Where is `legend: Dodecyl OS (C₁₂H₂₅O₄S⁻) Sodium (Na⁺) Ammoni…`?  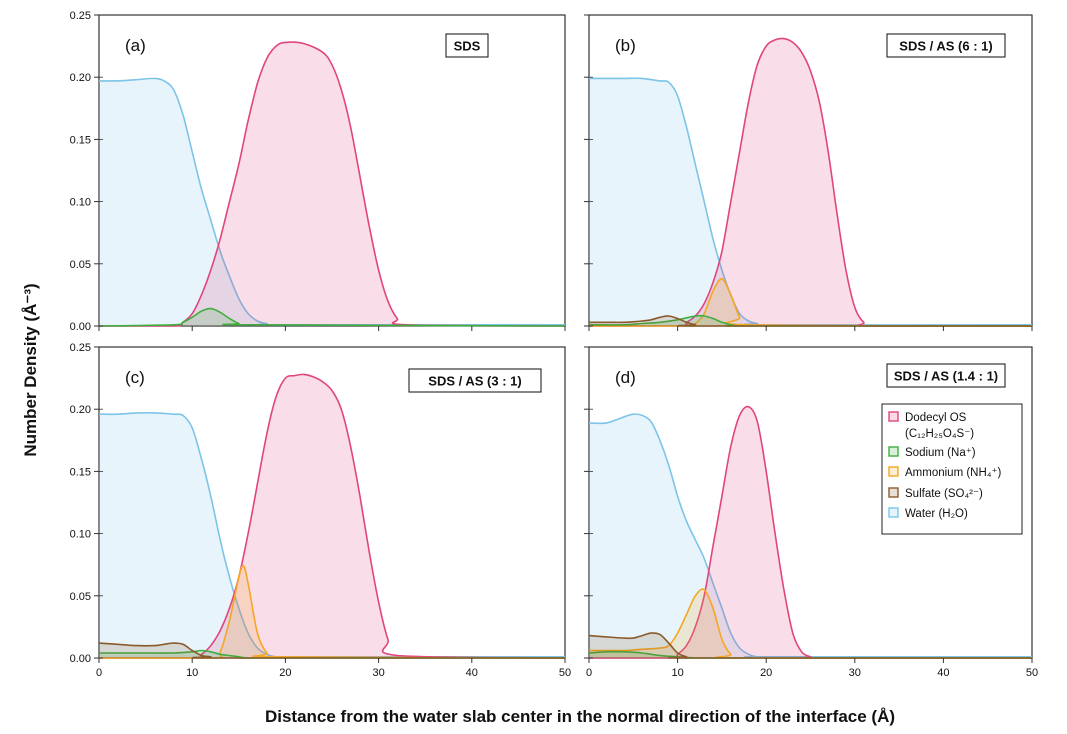
legend: Dodecyl OS (C₁₂H₂₅O₄S⁻) Sodium (Na⁺) Ammoni… is located at coordinates (952, 469).